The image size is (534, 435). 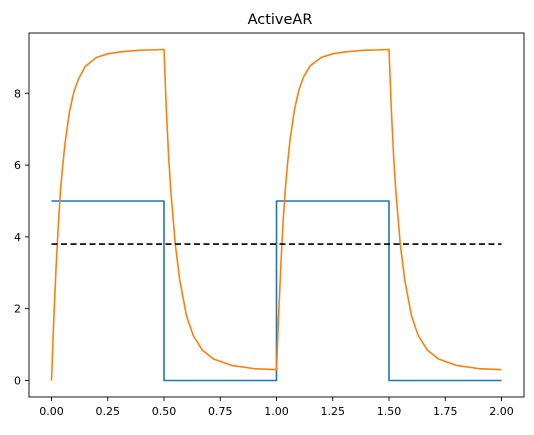 I want to click on x-tick-label: 1.25, so click(x=333, y=411).